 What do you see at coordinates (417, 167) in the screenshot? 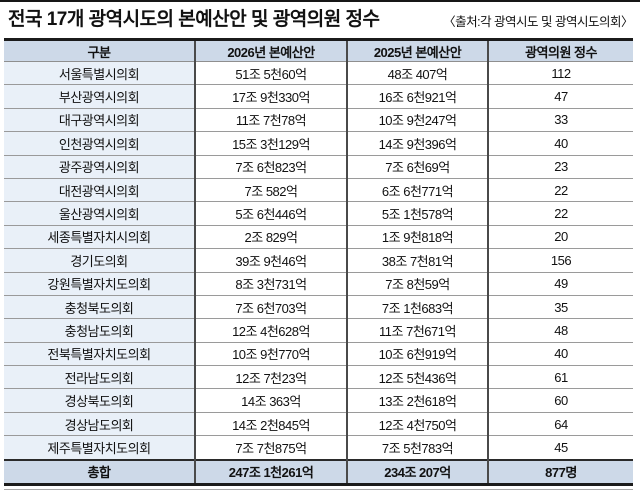
I see `value-cell: 7조 6천69억` at bounding box center [417, 167].